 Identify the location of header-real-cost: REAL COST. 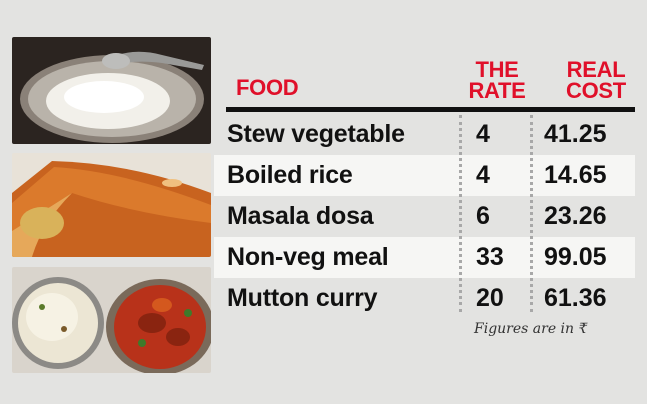
(596, 80).